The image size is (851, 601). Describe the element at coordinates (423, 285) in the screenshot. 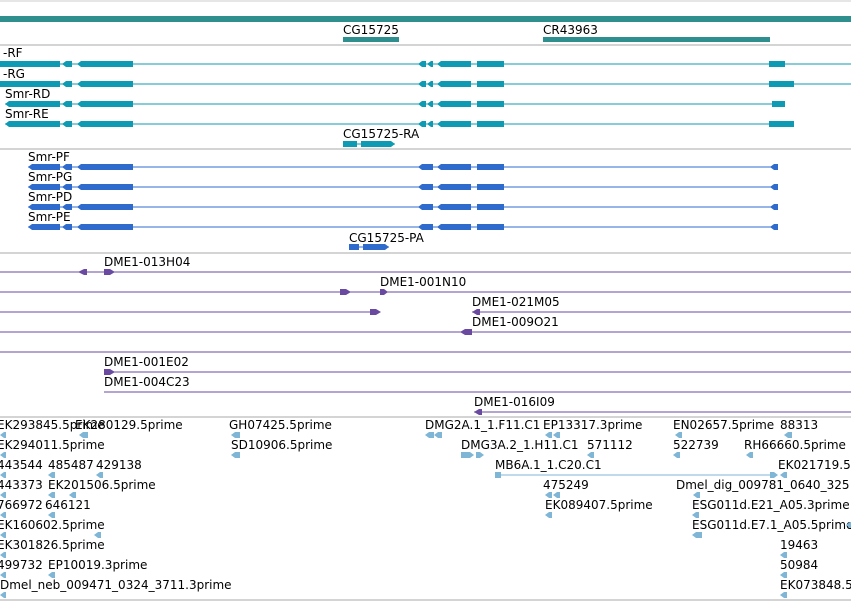

I see `clone-feature: DME1-001N10` at that location.